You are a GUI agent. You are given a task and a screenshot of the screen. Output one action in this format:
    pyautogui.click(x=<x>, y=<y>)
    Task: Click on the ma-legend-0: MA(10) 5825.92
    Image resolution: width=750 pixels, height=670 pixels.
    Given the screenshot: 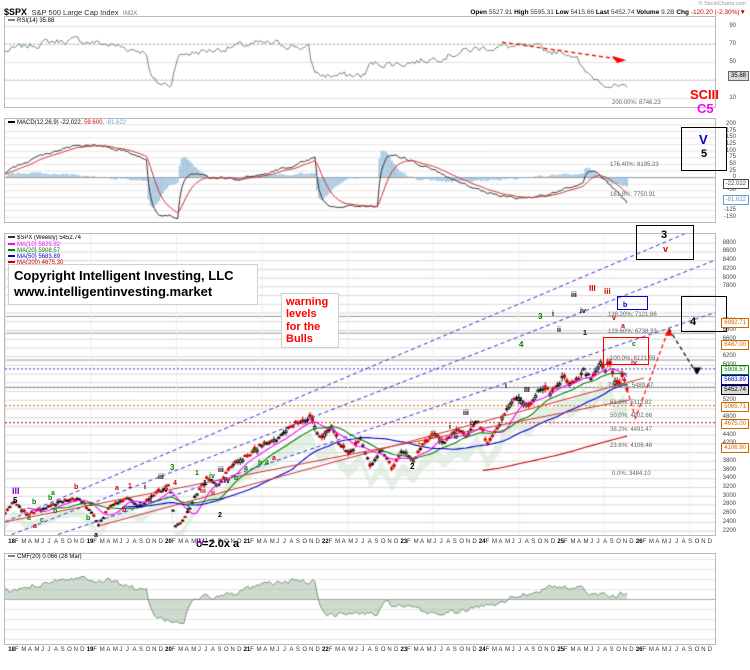 What is the action you would take?
    pyautogui.click(x=35, y=245)
    